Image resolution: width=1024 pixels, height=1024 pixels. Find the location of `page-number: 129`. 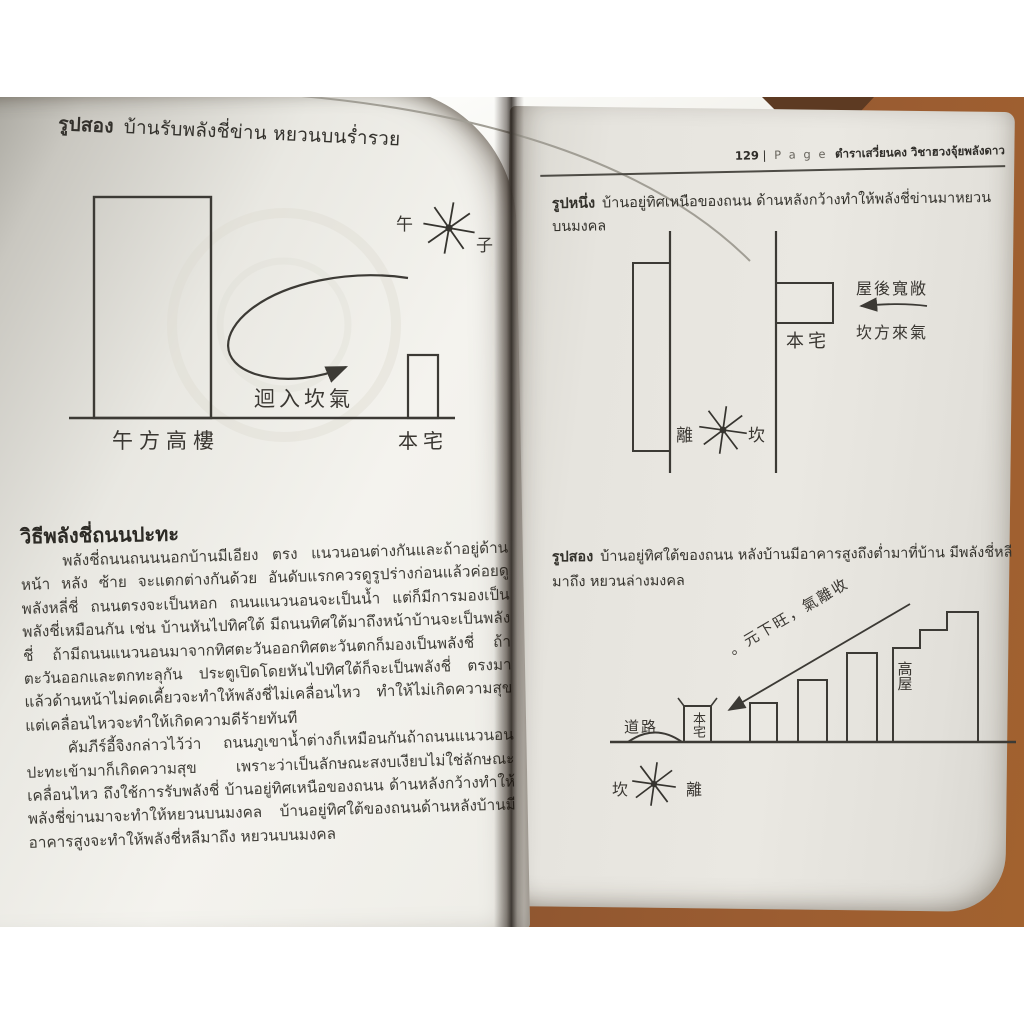

page-number: 129 is located at coordinates (747, 155).